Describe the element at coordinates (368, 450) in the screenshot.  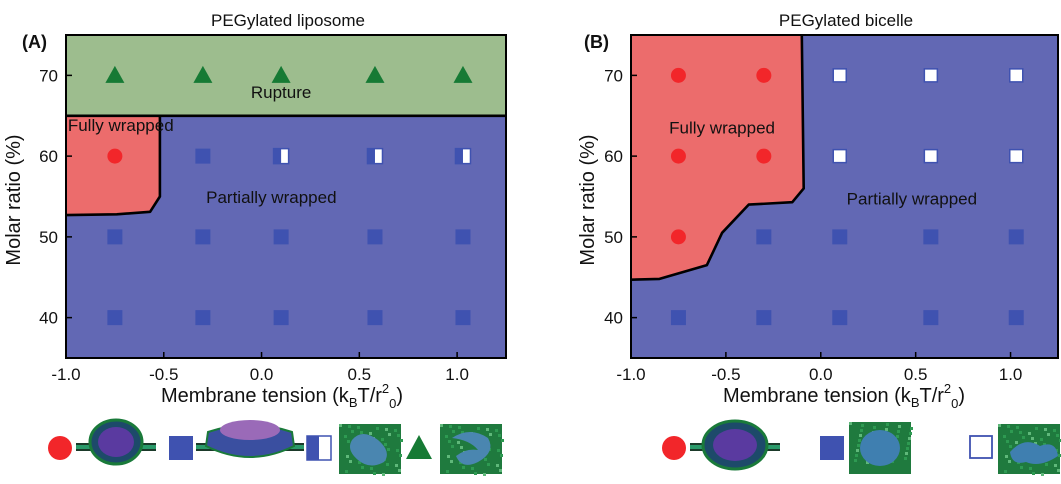
I see `legend-a-snapshot-rupture-blob` at that location.